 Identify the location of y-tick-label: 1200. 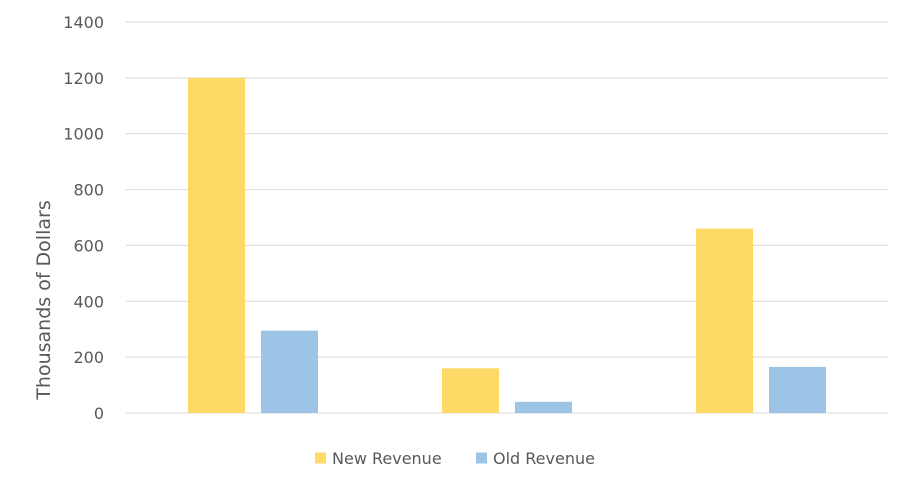
(83, 78).